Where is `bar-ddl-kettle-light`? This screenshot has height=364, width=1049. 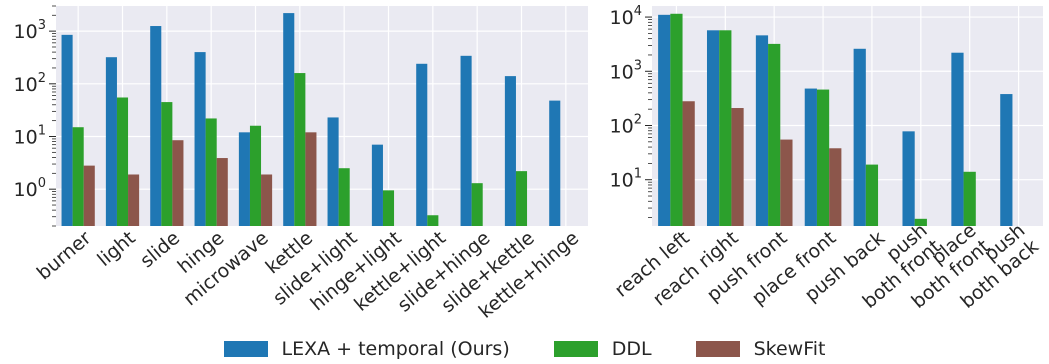
bar-ddl-kettle-light is located at coordinates (433, 220).